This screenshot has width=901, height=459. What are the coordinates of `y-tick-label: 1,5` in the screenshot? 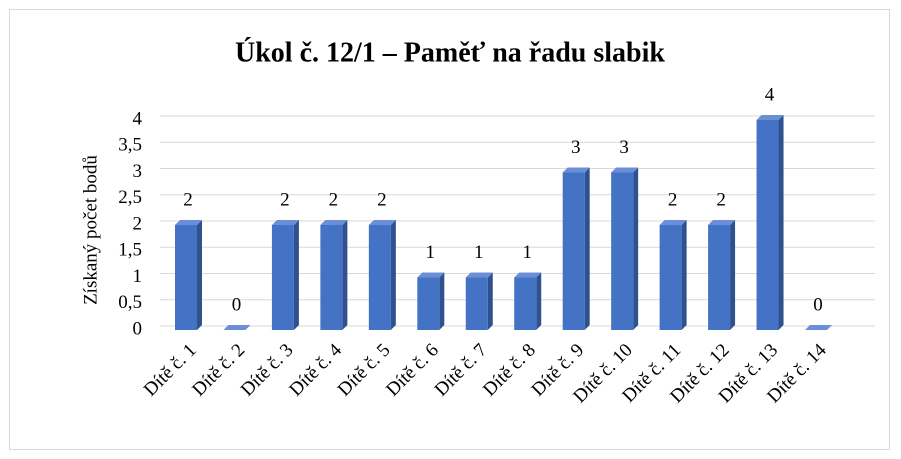 It's located at (130, 250).